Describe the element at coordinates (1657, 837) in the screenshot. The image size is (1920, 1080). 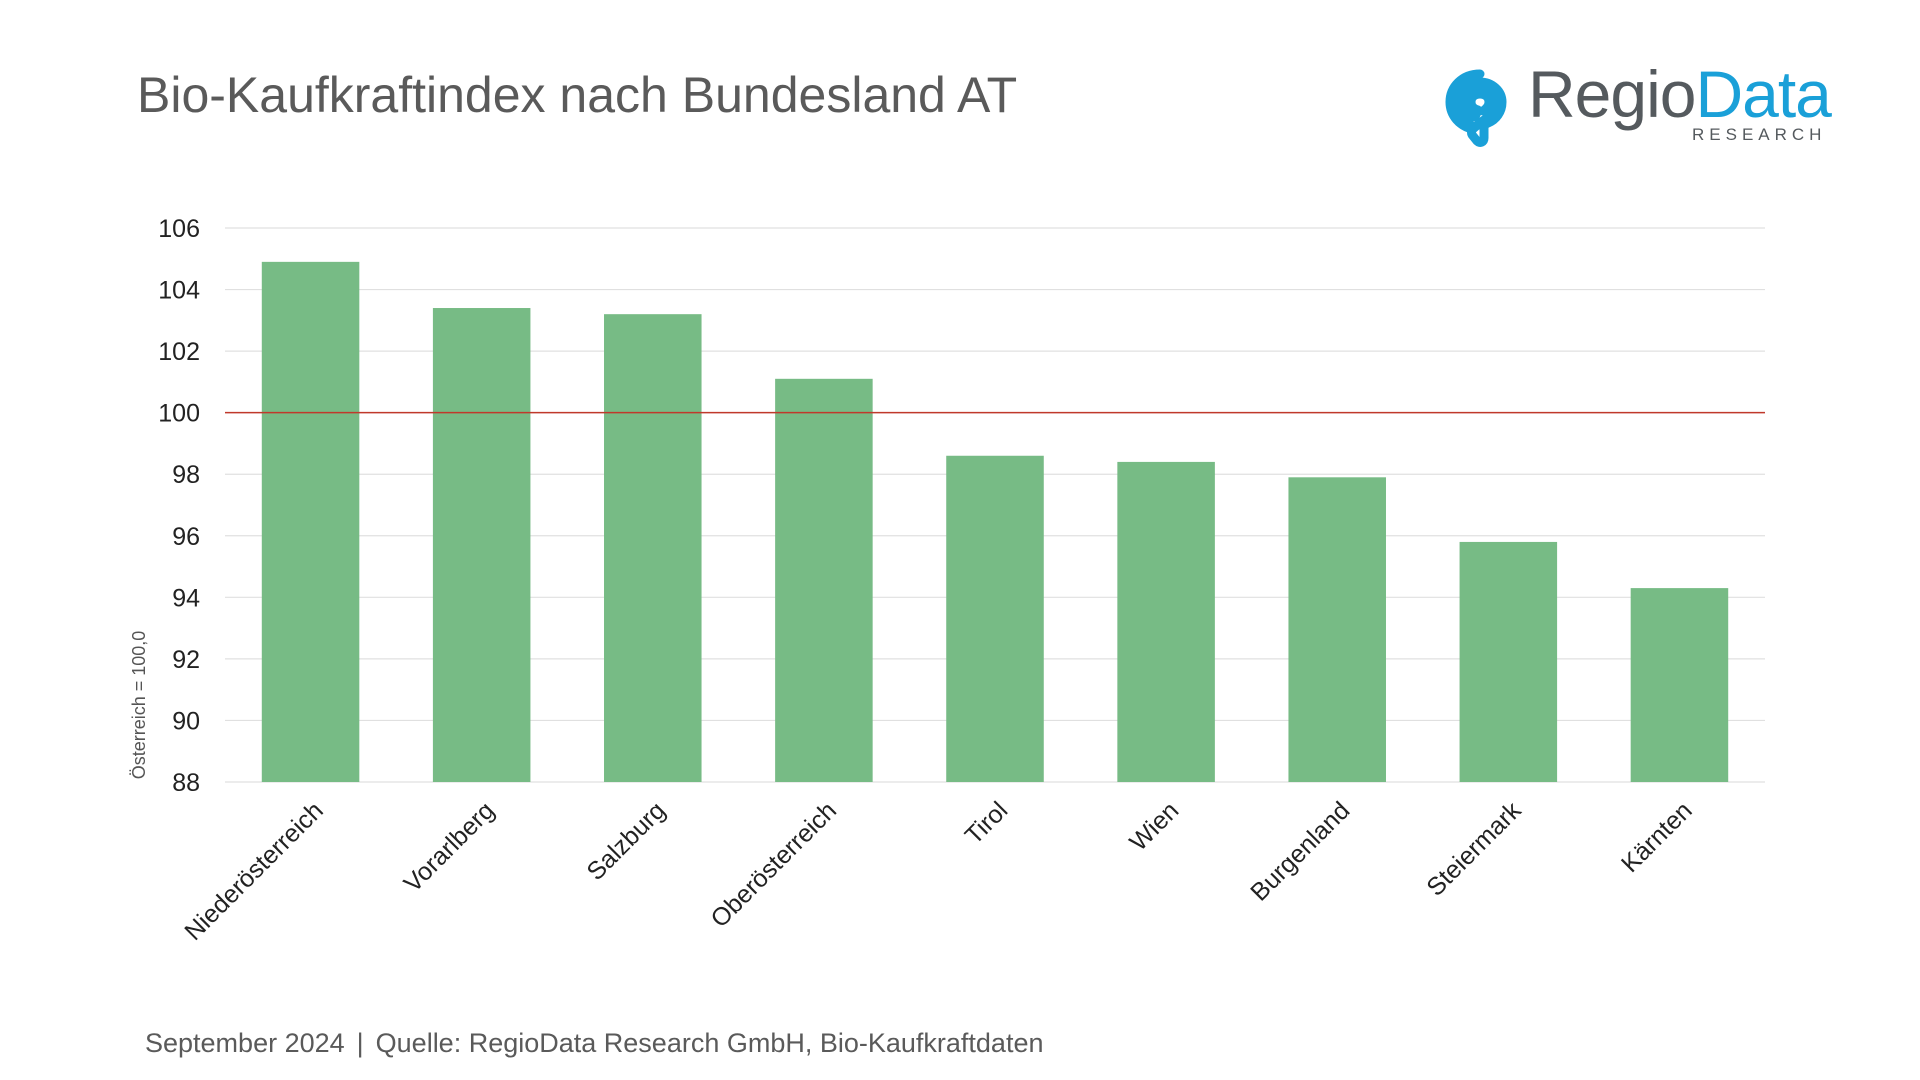
I see `x-tick-label: Kärnten` at that location.